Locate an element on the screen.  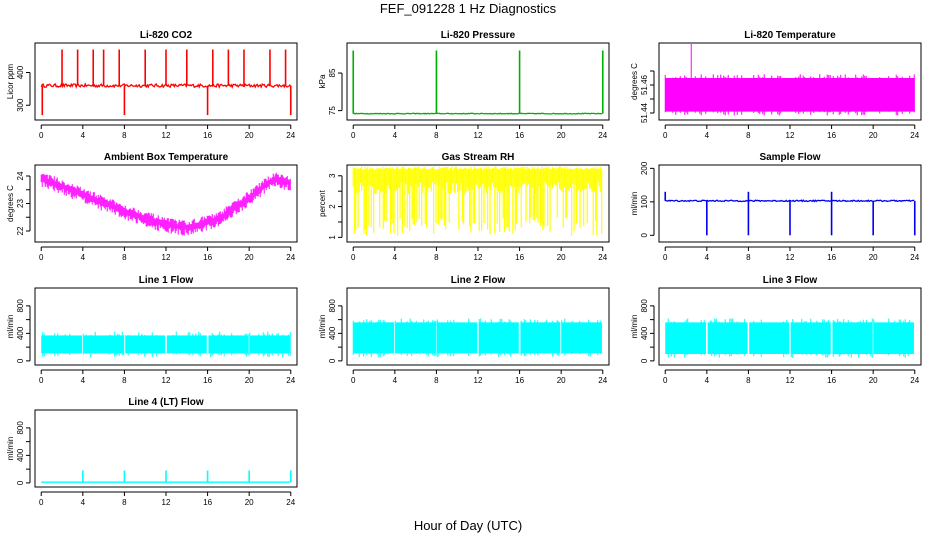
y-tick-label: 85 is located at coordinates (332, 72).